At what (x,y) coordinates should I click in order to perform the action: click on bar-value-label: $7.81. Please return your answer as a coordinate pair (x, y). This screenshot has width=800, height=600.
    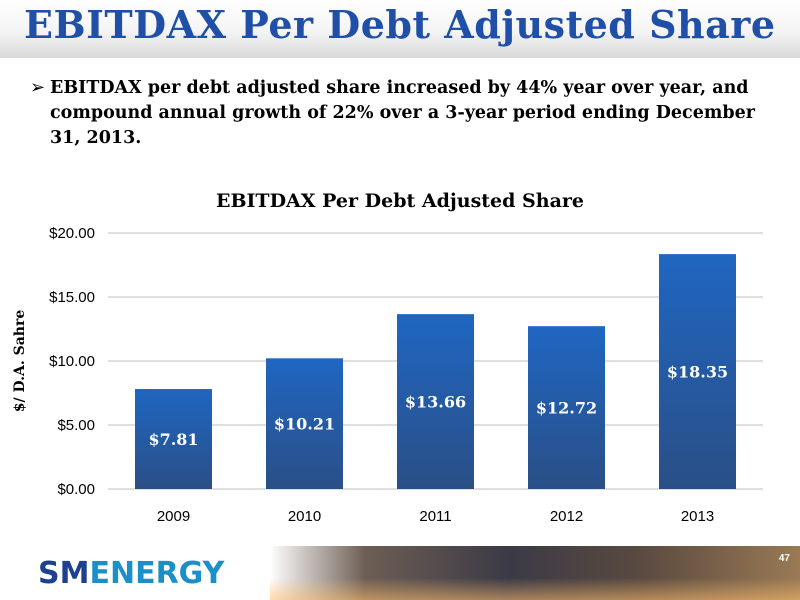
    Looking at the image, I should click on (173, 439).